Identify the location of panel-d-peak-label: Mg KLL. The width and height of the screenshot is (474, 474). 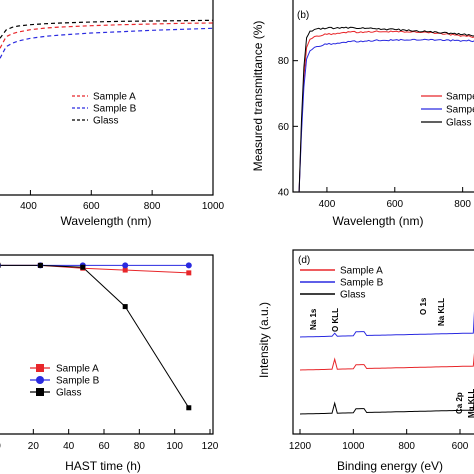
(470, 403).